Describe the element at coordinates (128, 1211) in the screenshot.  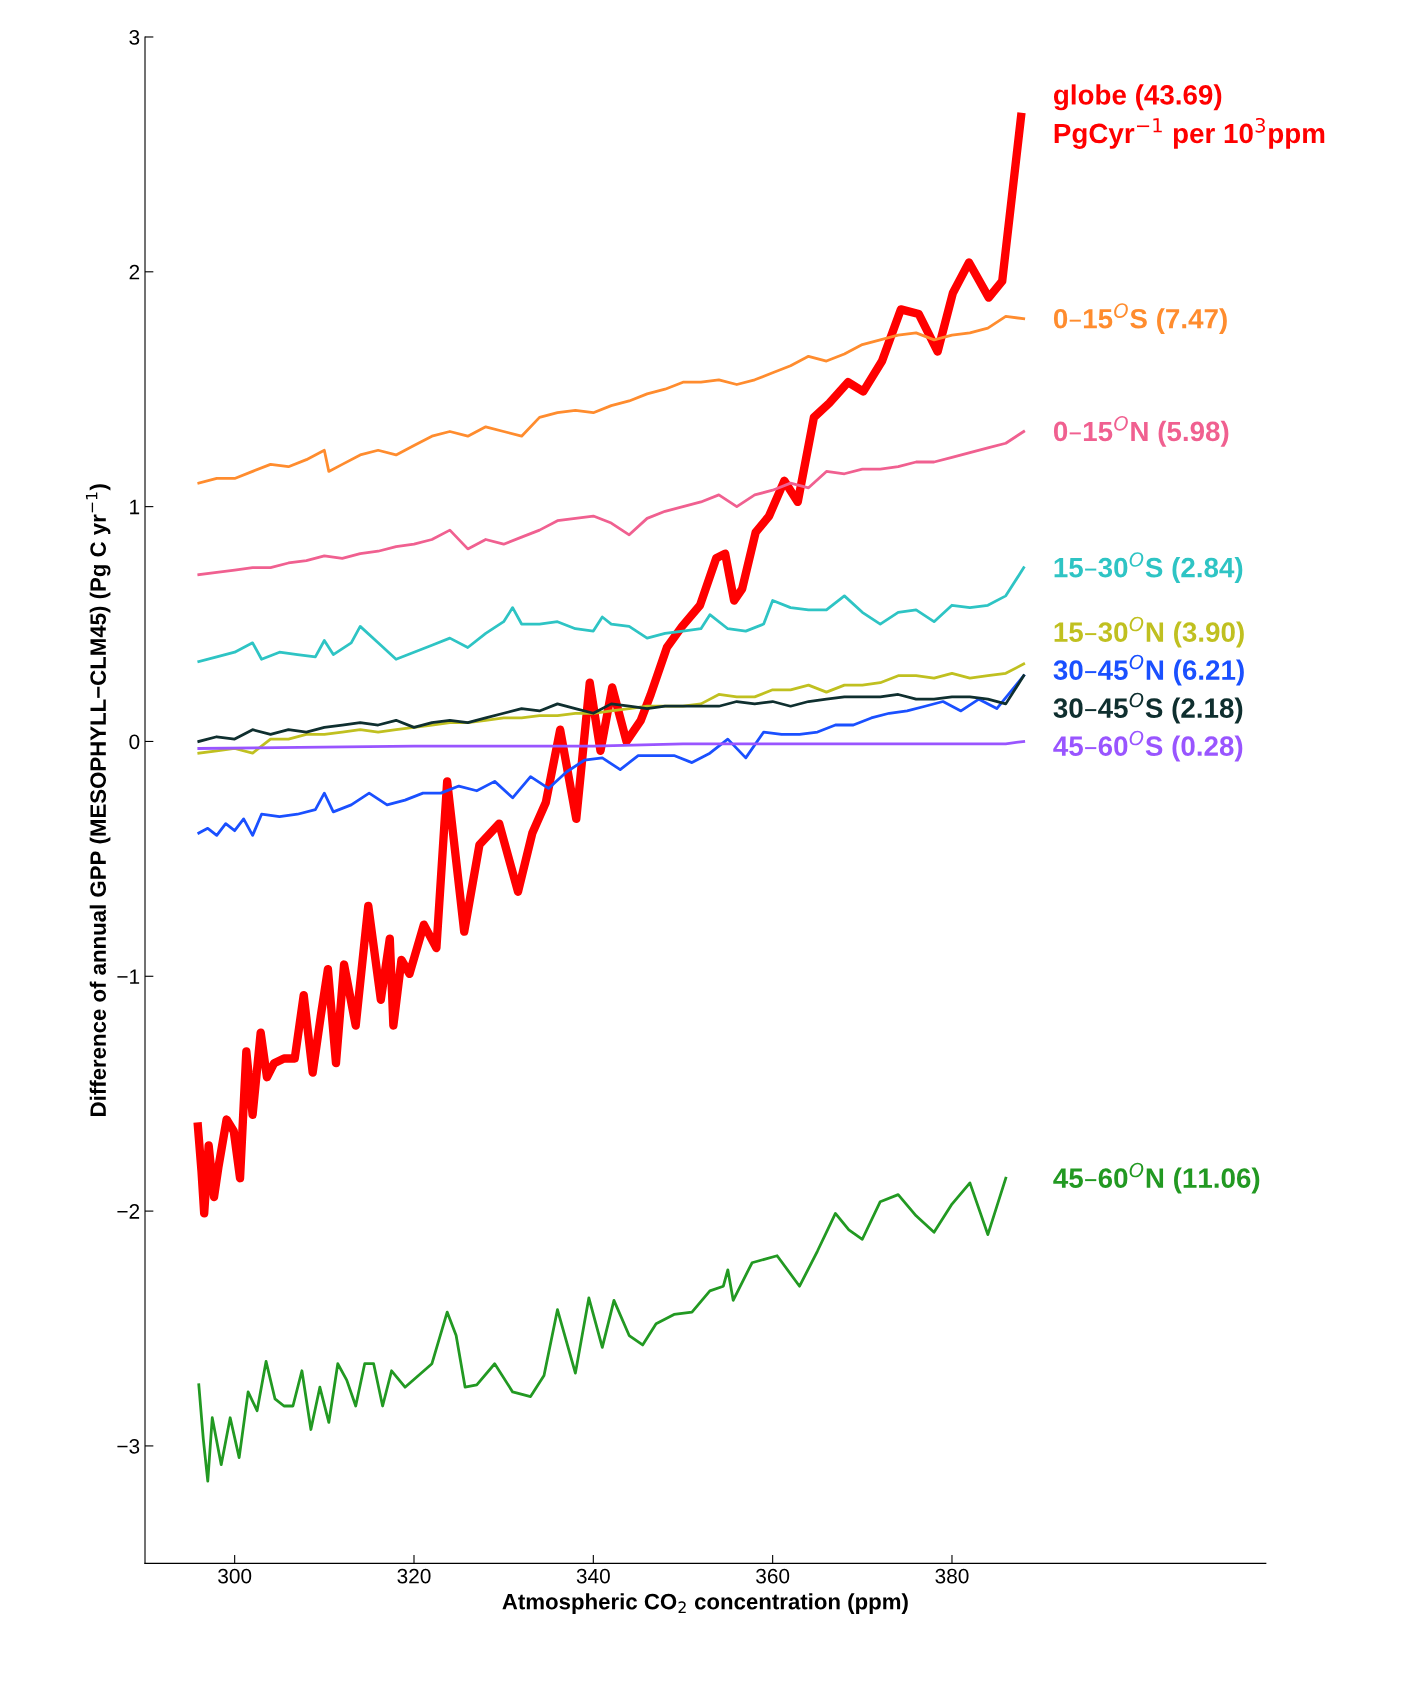
I see `y-tick-label: −2` at that location.